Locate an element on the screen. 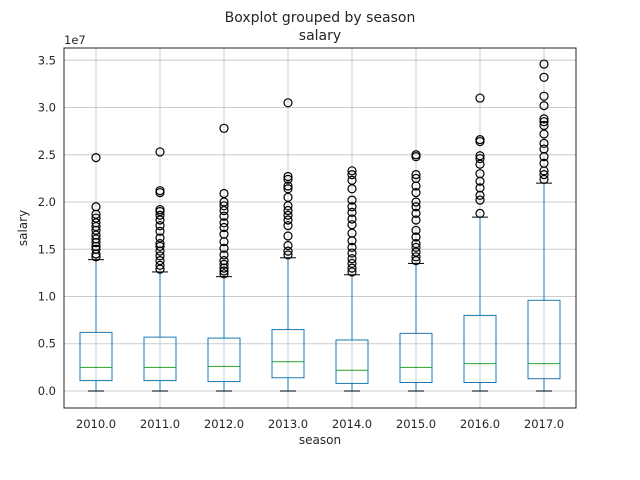  y-tick-label-3: 1.5 is located at coordinates (47, 249).